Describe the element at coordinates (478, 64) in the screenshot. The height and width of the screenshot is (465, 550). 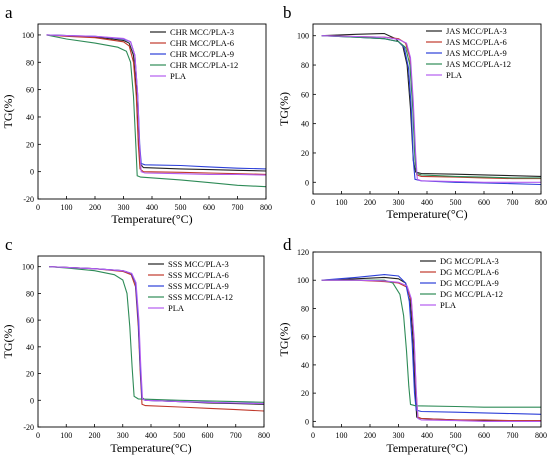
I see `legend-label: JAS MCC/PLA-12` at that location.